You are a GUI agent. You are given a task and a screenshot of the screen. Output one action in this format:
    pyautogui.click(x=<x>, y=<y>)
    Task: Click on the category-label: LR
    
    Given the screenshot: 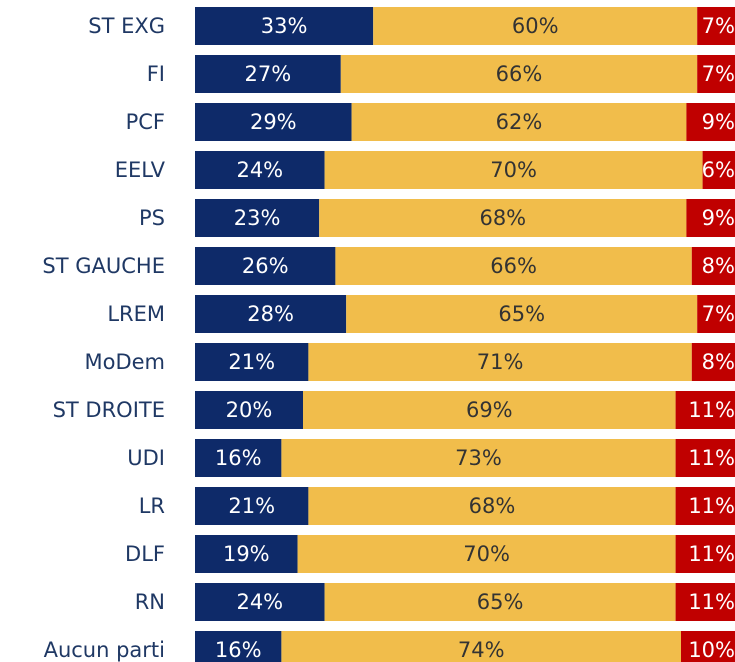 What is the action you would take?
    pyautogui.click(x=152, y=506)
    